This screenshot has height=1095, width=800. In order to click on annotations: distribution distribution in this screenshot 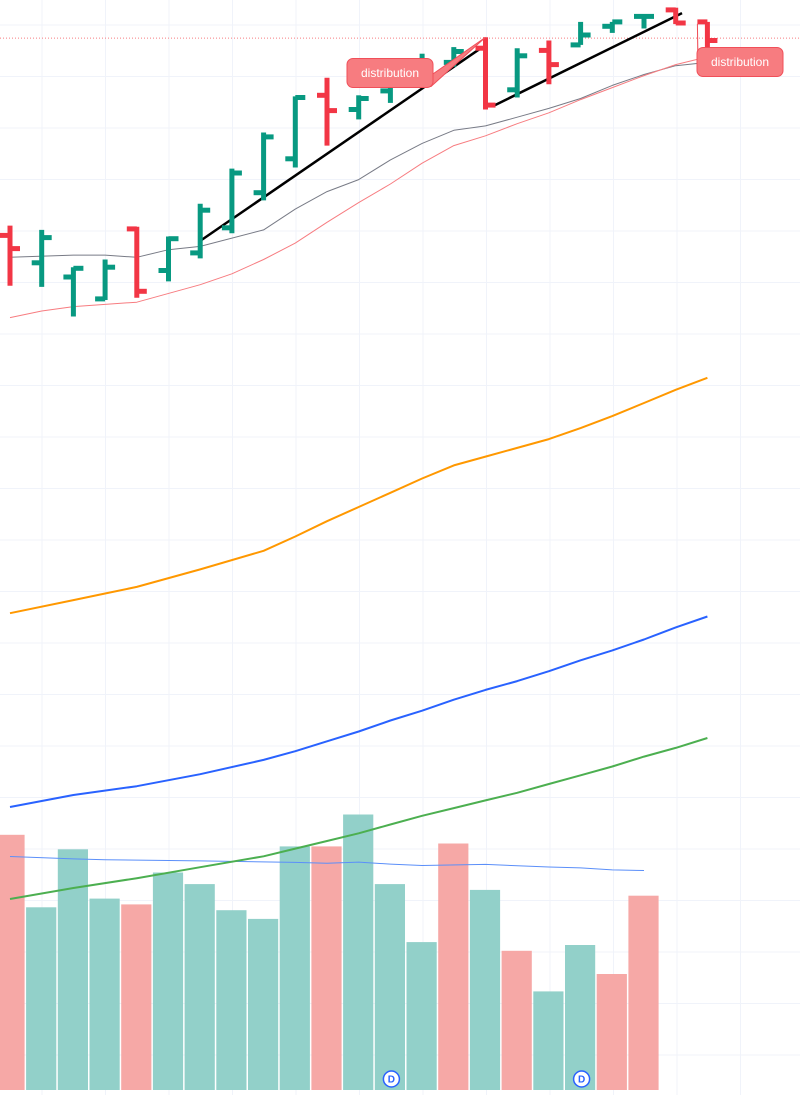, I will do `click(565, 55)`.